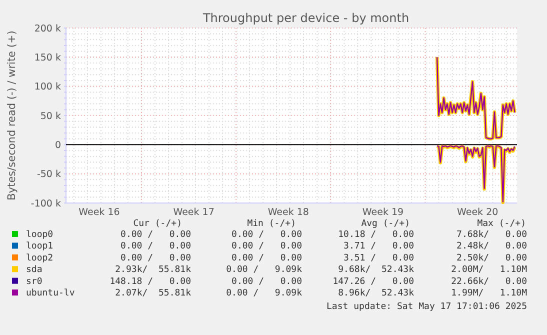  I want to click on text: 8.96k/ 52.43k, so click(376, 293).